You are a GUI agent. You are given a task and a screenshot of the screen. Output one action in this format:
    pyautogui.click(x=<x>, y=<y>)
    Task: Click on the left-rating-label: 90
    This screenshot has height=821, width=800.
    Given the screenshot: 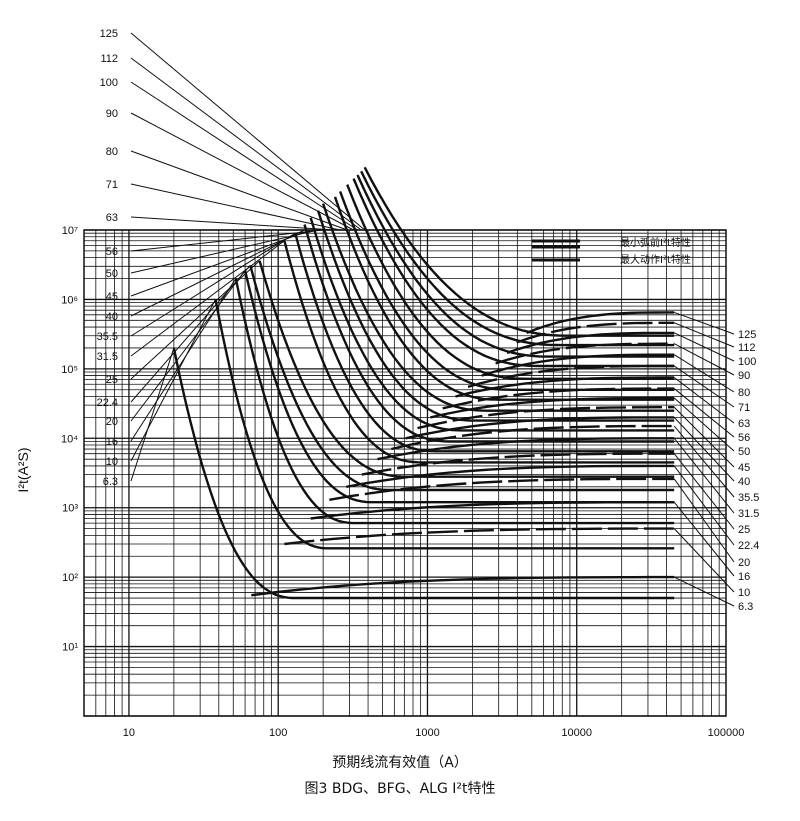 What is the action you would take?
    pyautogui.click(x=112, y=114)
    